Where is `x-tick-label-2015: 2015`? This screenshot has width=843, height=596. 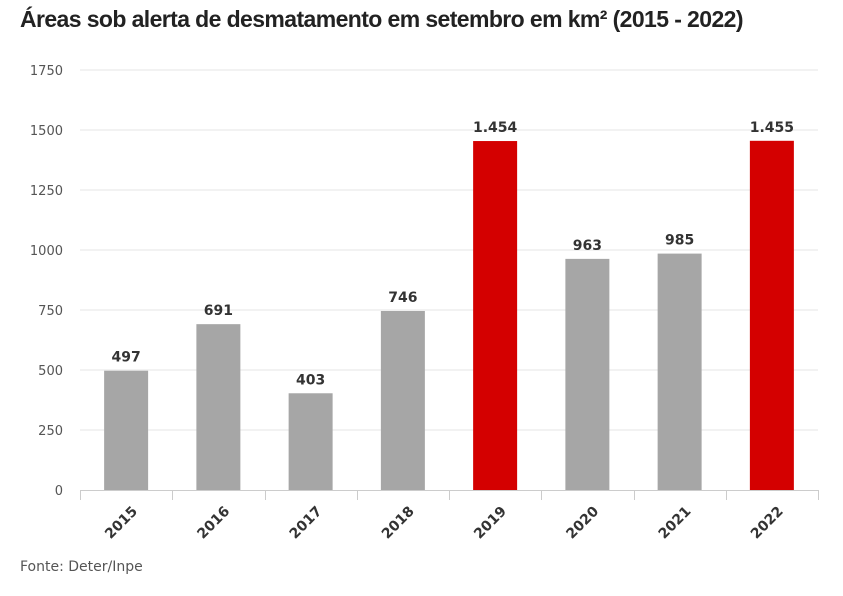
x-tick-label-2015: 2015 is located at coordinates (121, 523).